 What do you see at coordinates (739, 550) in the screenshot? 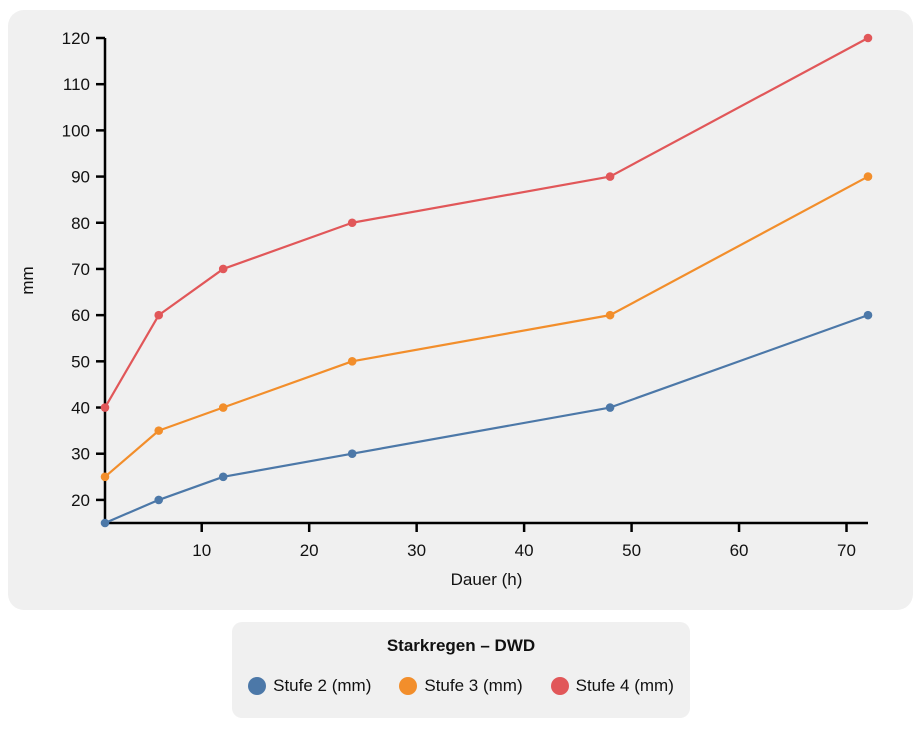
I see `x-tick-label: 60` at bounding box center [739, 550].